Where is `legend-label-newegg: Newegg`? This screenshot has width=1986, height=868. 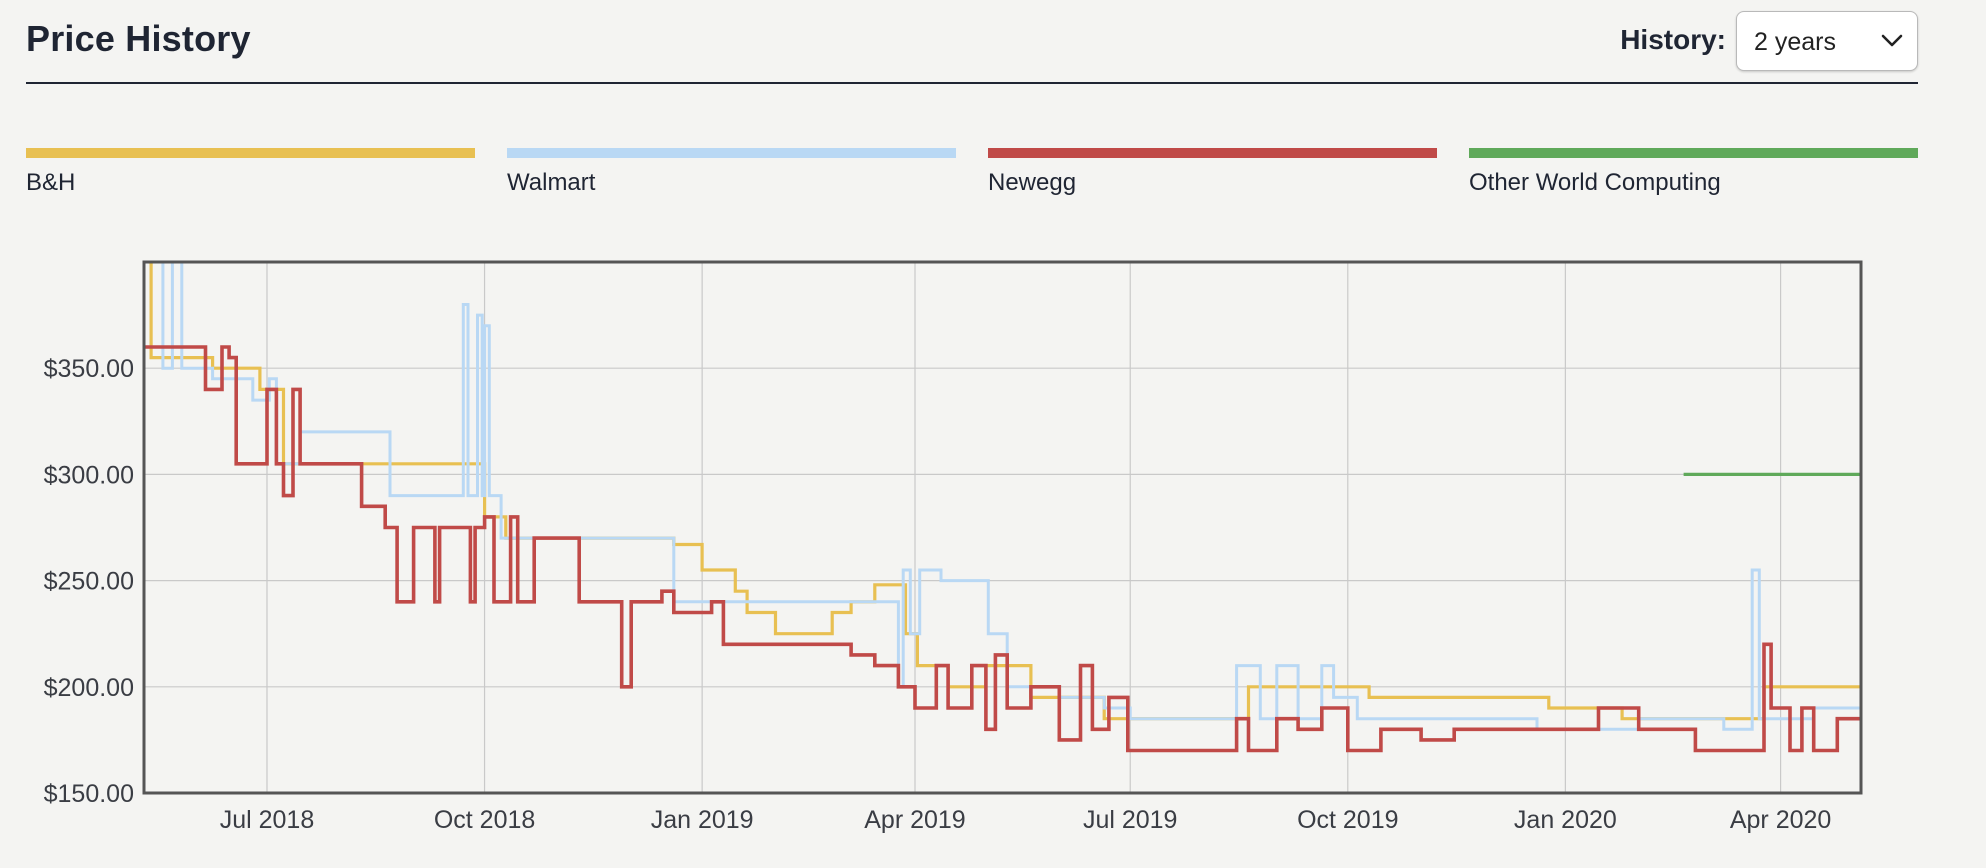
legend-label-newegg: Newegg is located at coordinates (1032, 182).